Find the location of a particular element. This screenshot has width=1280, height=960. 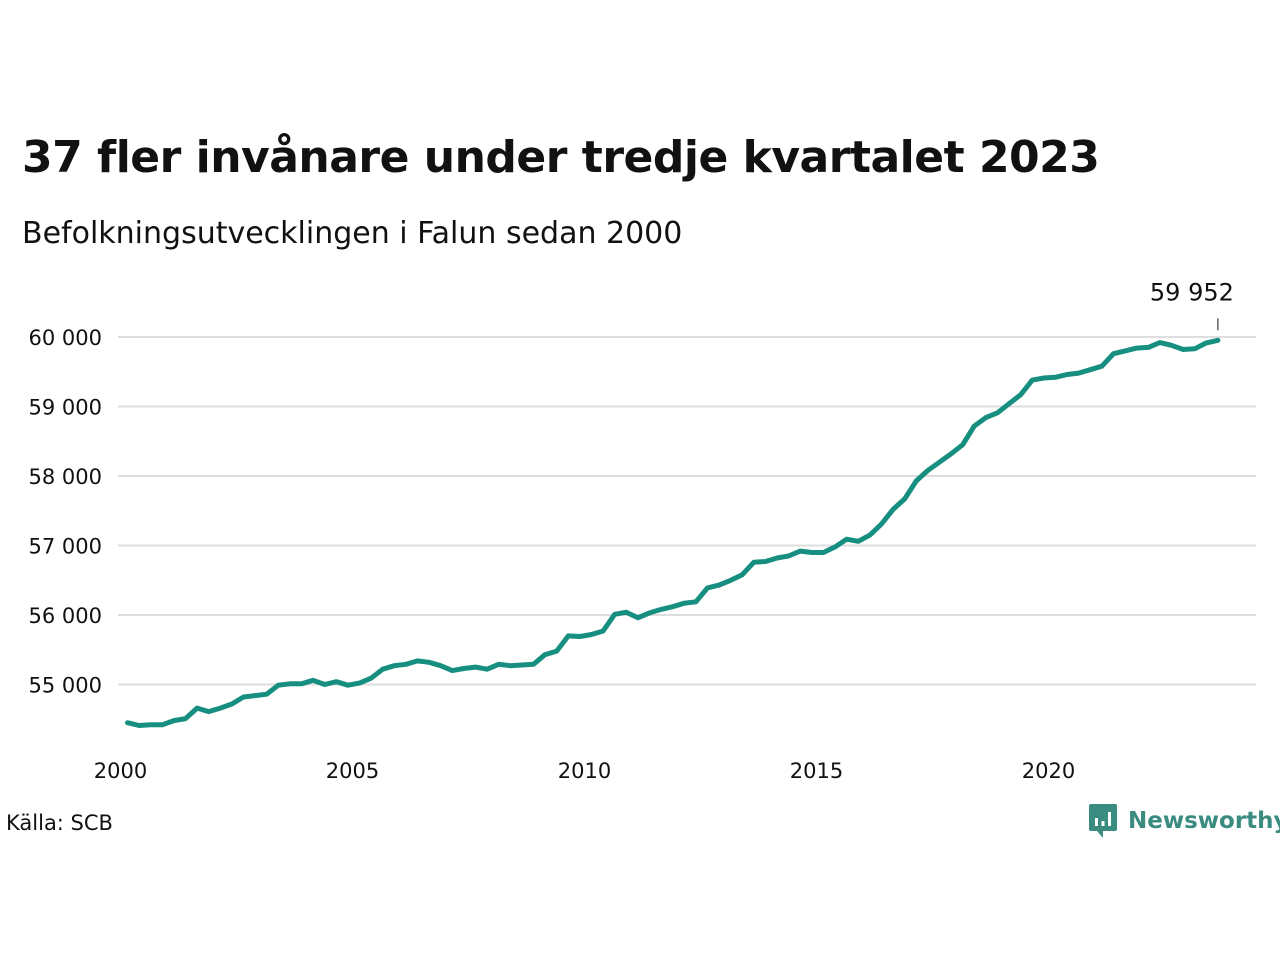

brand-logo: Newsworthy is located at coordinates (1184, 821).